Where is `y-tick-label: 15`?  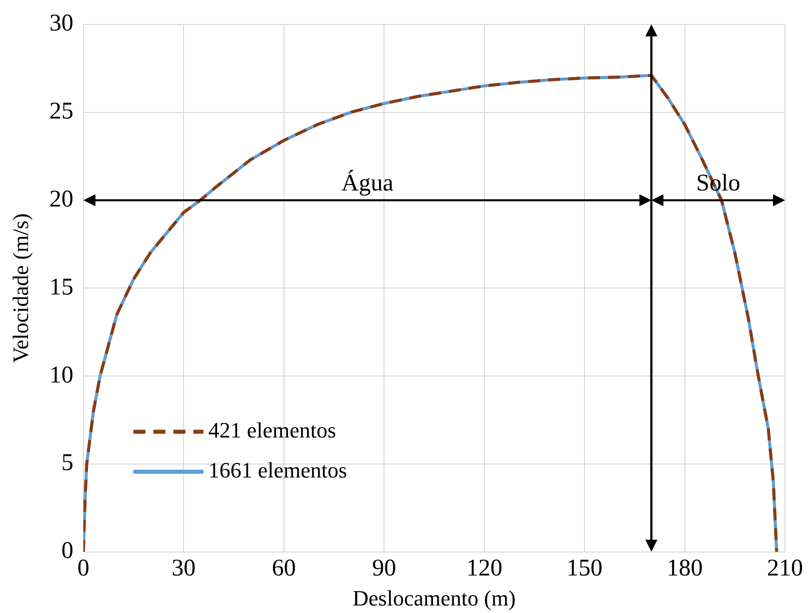 y-tick-label: 15 is located at coordinates (61, 287).